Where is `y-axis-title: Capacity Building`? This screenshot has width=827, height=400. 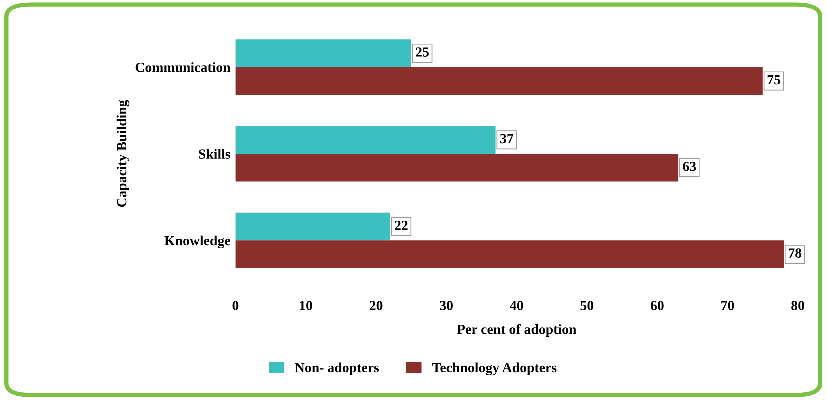 y-axis-title: Capacity Building is located at coordinates (123, 154).